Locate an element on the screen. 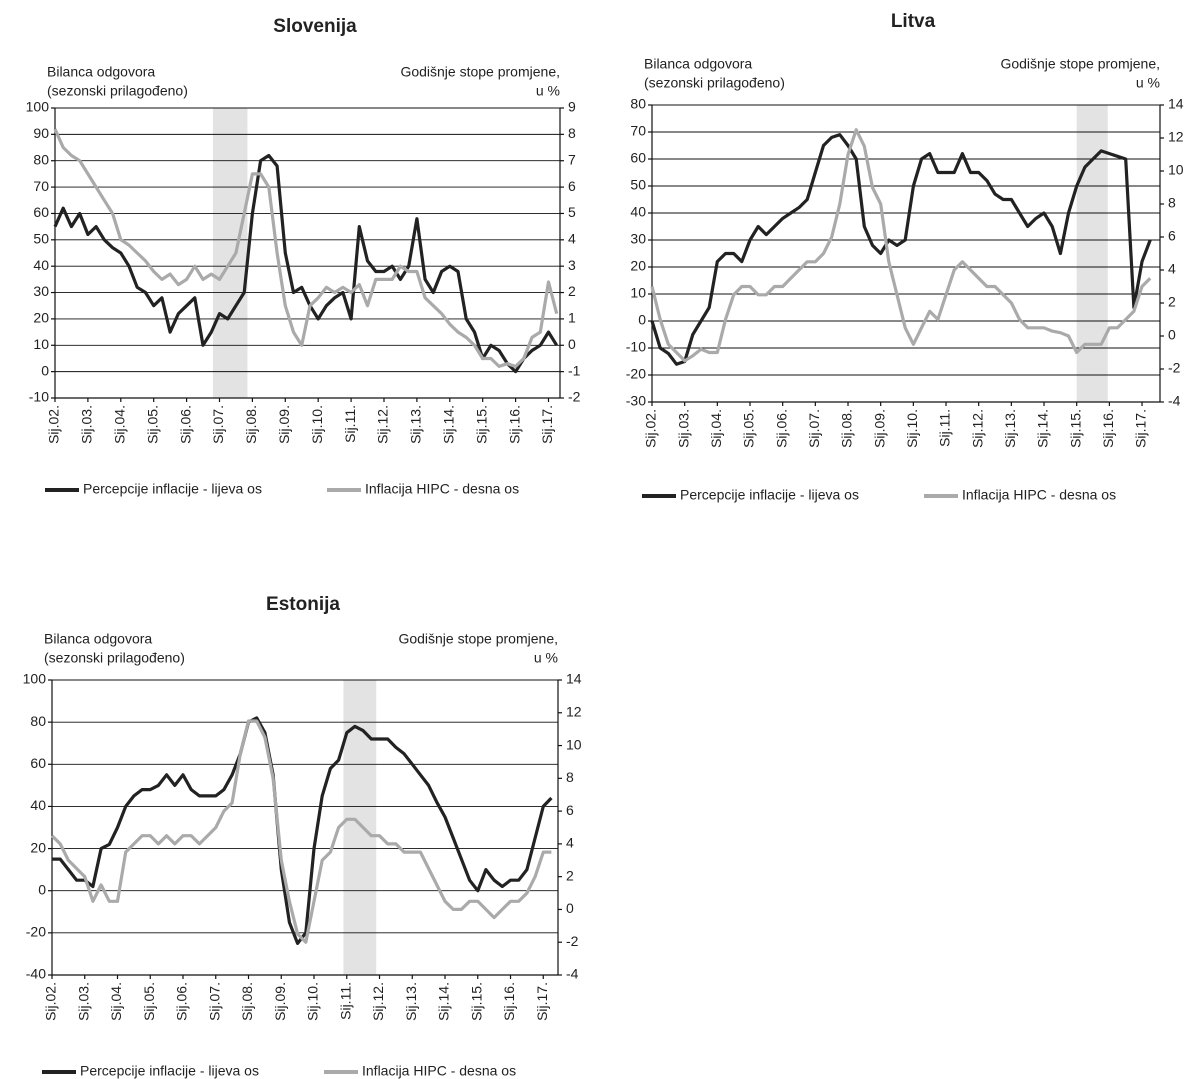  y2-tick-label: 3 is located at coordinates (572, 265).